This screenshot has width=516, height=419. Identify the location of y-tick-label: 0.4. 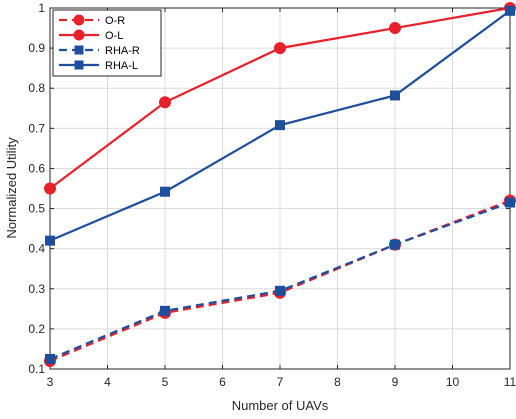
(36, 249).